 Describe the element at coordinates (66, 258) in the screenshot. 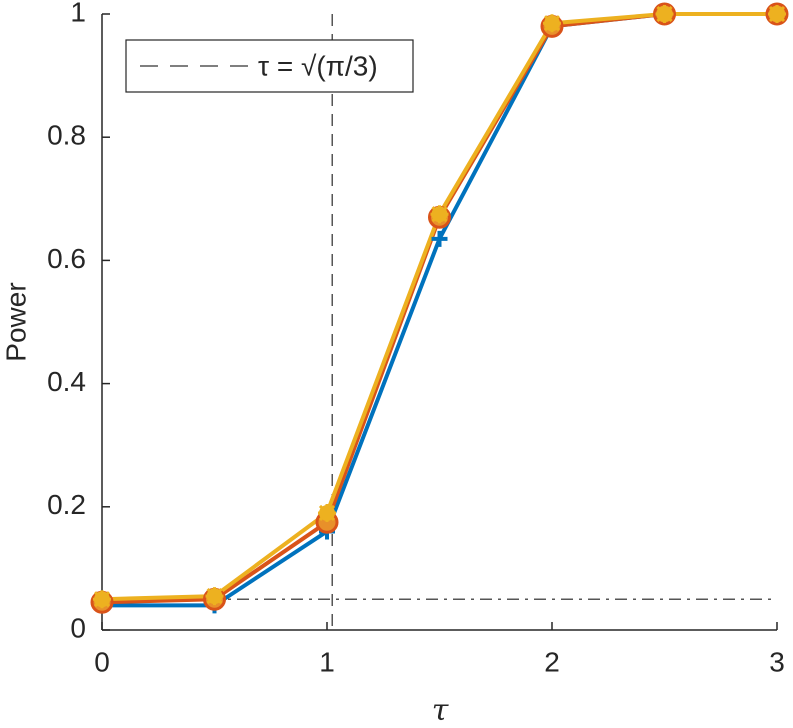

I see `y-tick-label: 0.6` at that location.